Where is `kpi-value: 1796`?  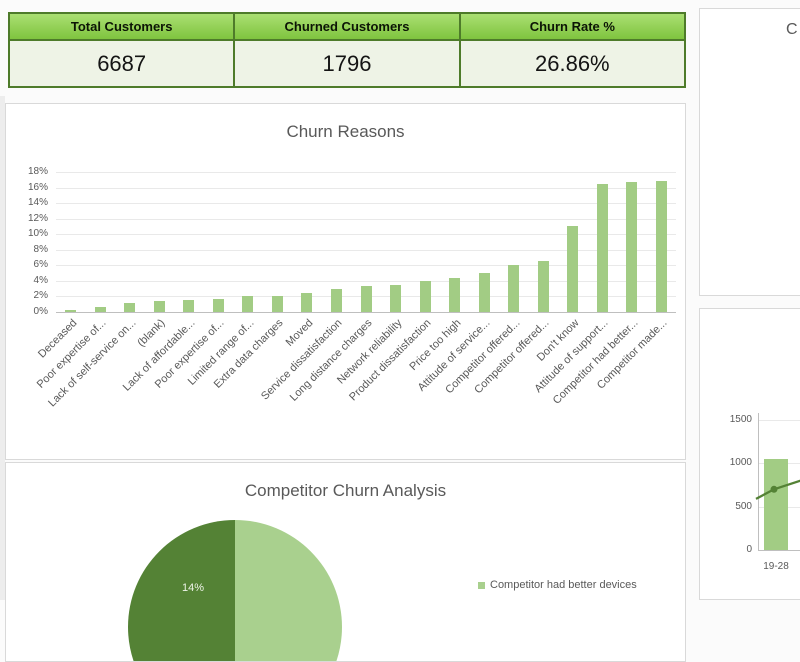 kpi-value: 1796 is located at coordinates (347, 63).